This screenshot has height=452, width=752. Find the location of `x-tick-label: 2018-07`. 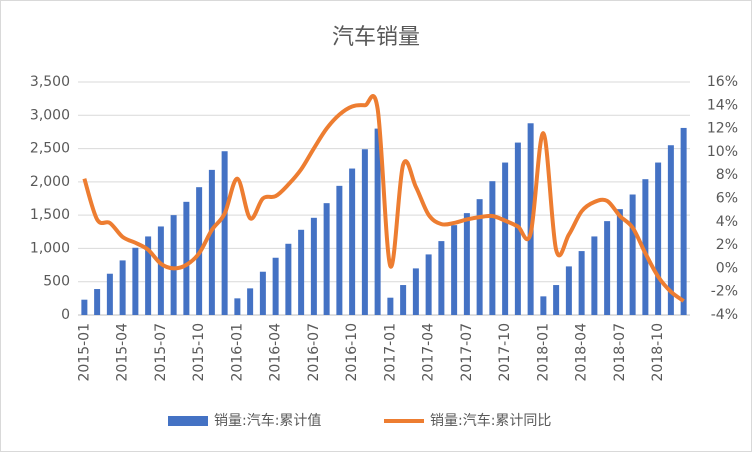

x-tick-label: 2018-07 is located at coordinates (620, 352).